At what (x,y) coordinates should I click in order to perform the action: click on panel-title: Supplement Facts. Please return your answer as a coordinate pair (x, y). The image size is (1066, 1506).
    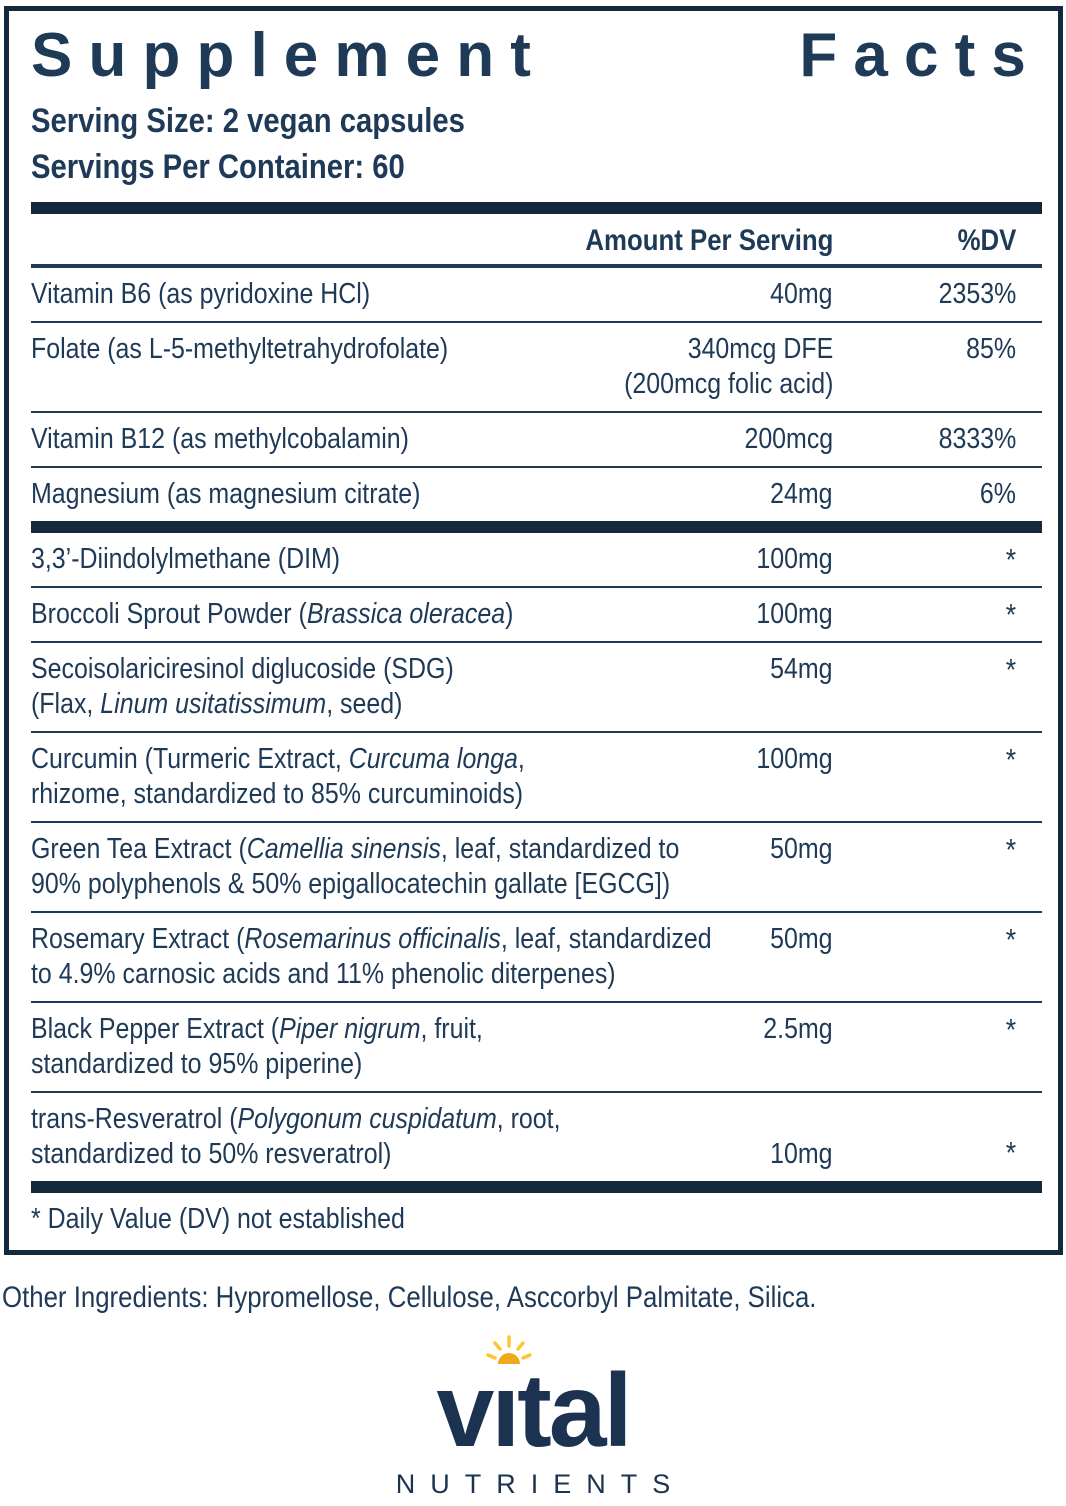
    Looking at the image, I should click on (536, 55).